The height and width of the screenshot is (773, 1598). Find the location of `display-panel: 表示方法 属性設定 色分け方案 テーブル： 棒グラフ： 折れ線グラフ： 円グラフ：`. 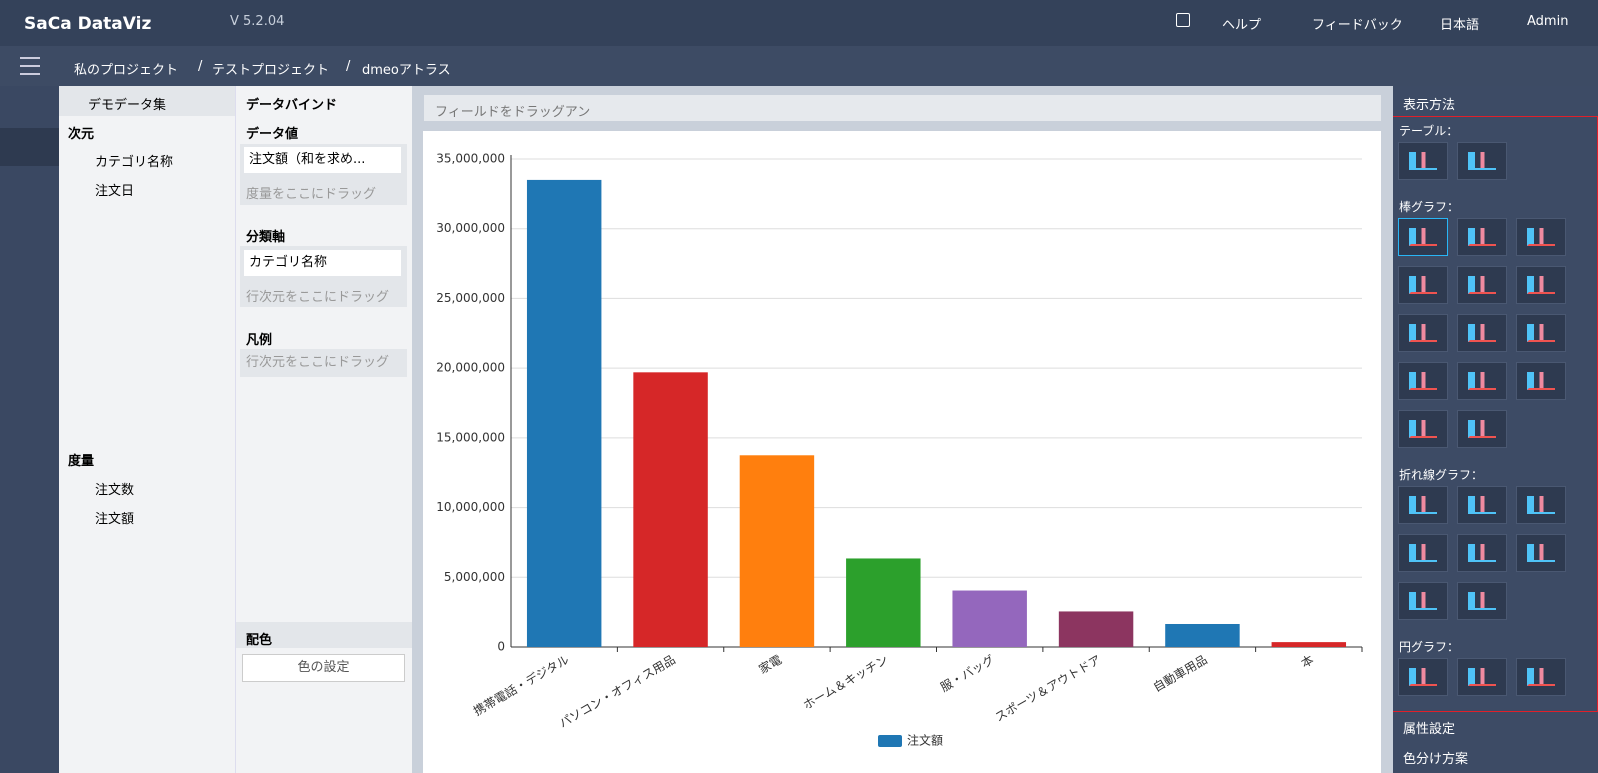

display-panel: 表示方法 属性設定 色分け方案 テーブル： 棒グラフ： 折れ線グラフ： 円グラフ： is located at coordinates (1495, 429).